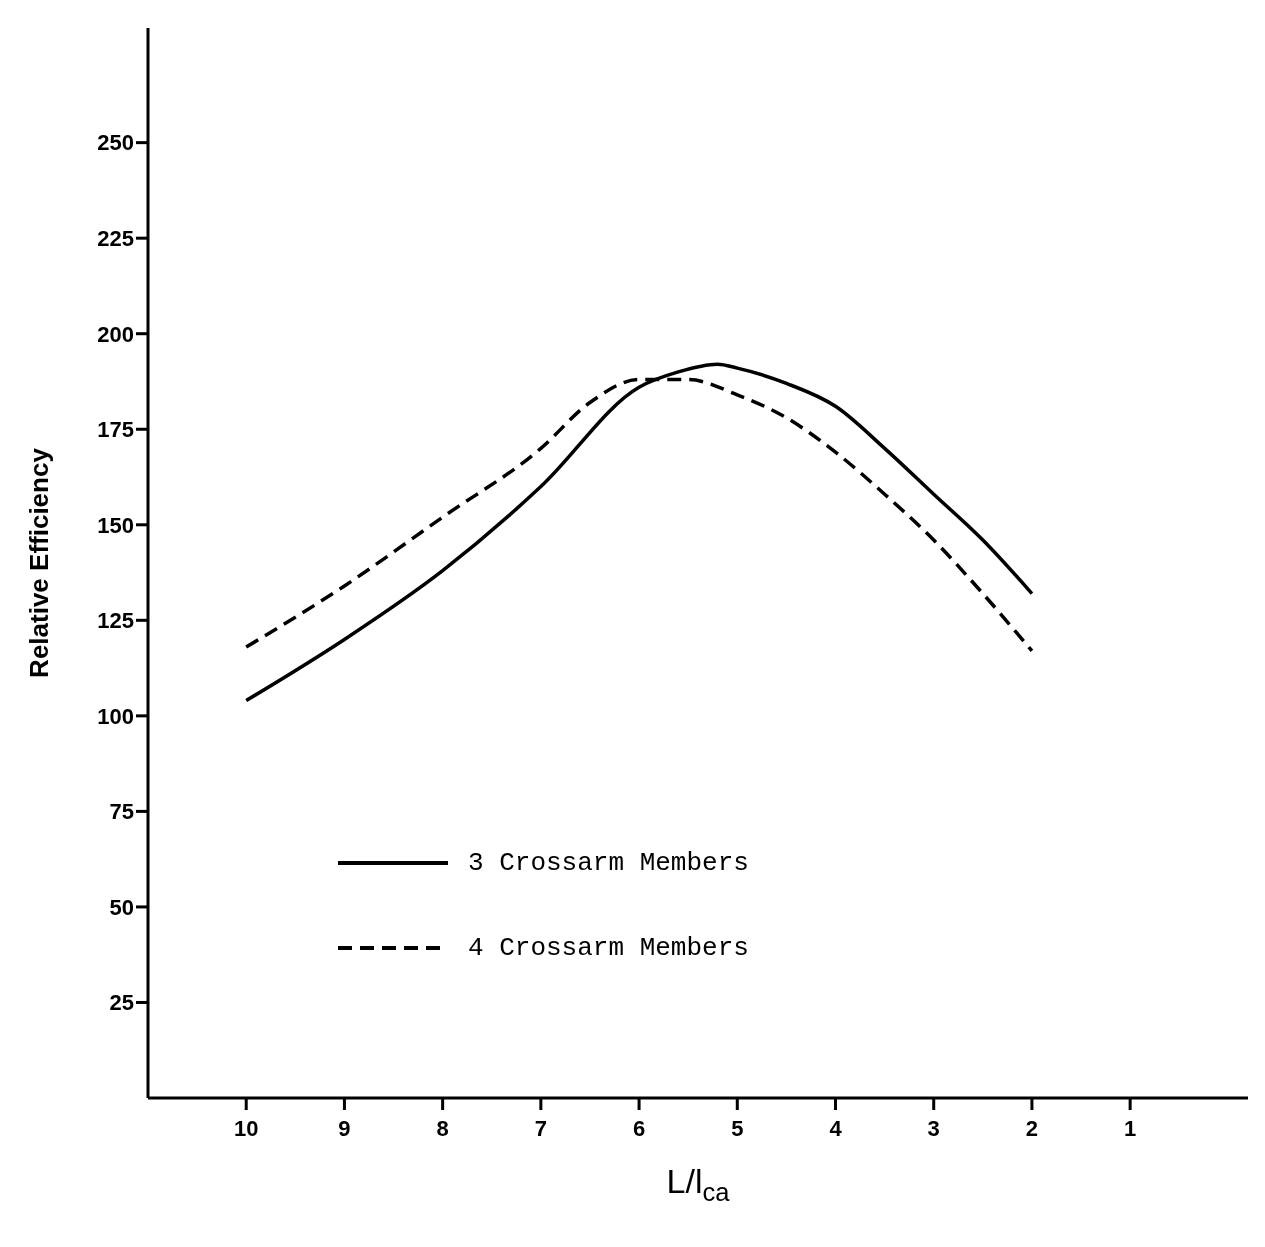  I want to click on y-tick-label: 125, so click(115, 621).